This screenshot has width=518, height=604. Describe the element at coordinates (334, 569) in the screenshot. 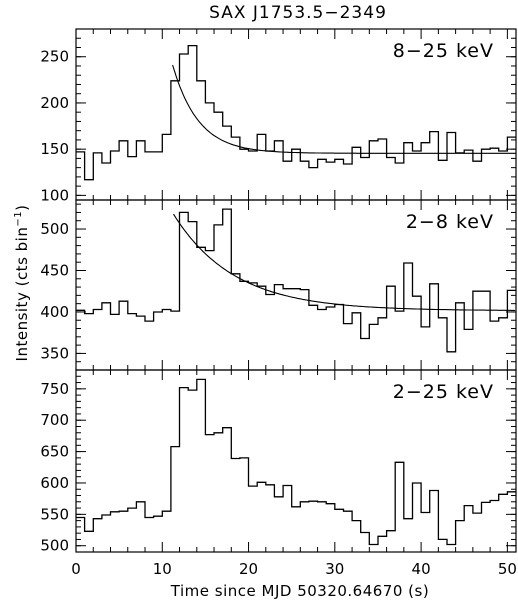

I see `x-tick-label: 30` at that location.